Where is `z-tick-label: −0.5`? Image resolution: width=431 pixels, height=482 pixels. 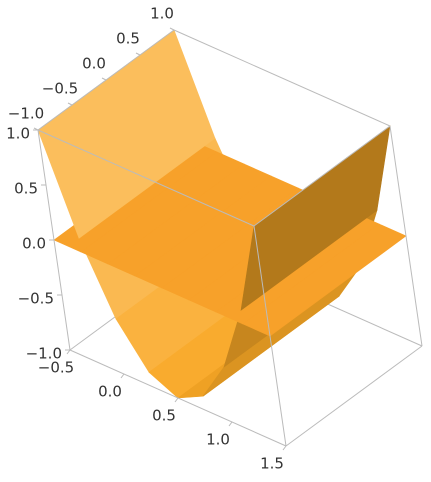
z-tick-label: −0.5 is located at coordinates (36, 299).